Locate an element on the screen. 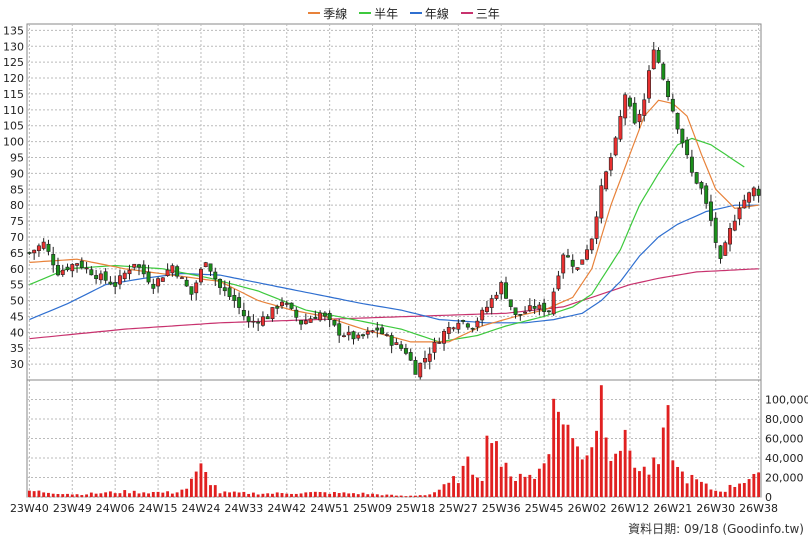 The image size is (808, 540). legend-item-ma-y: 年線 is located at coordinates (429, 13).